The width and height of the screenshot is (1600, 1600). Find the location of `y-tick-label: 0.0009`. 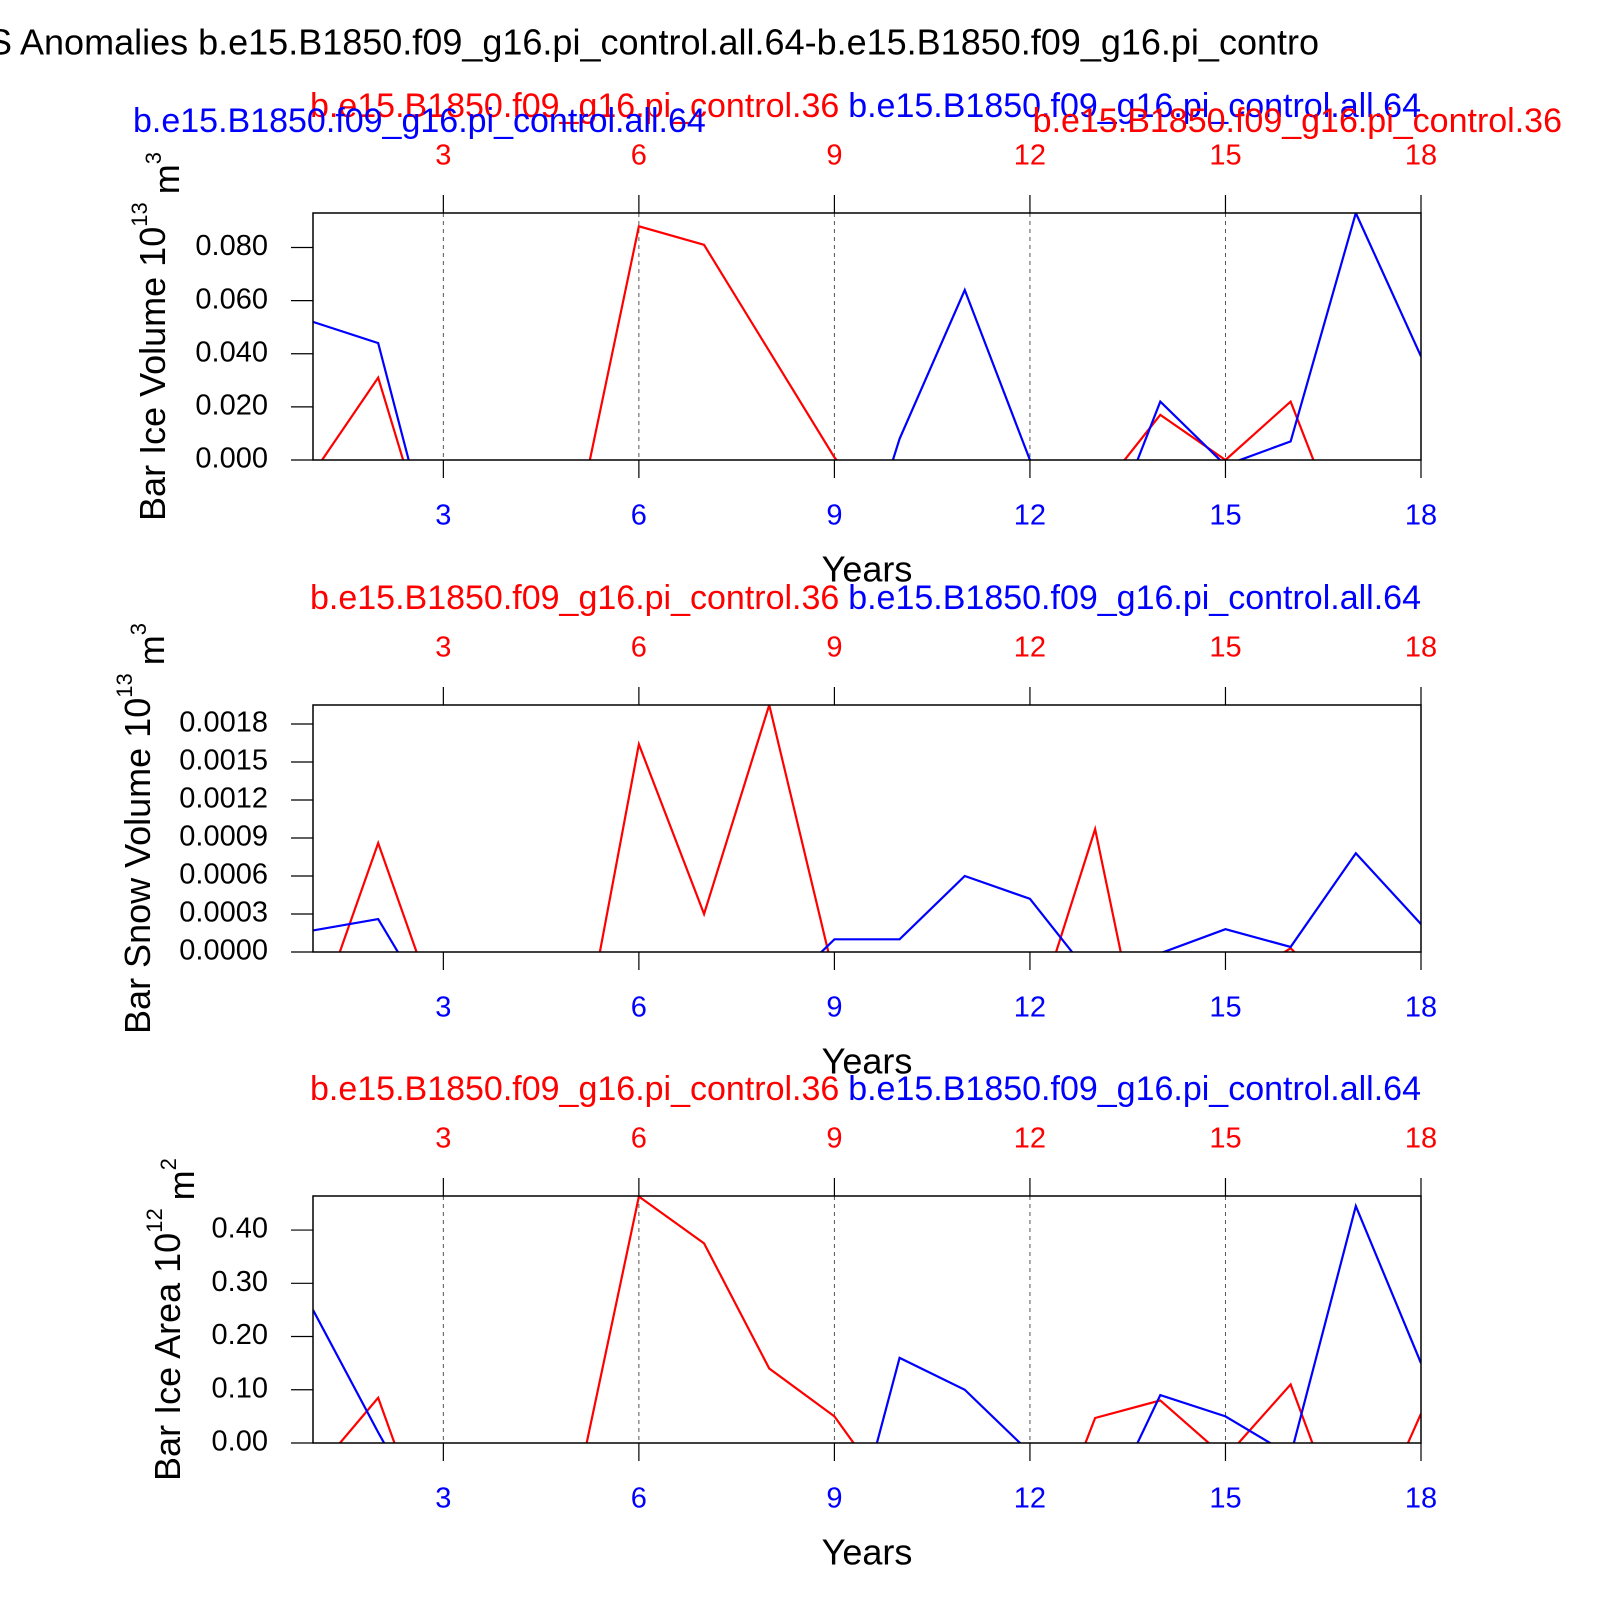

y-tick-label: 0.0009 is located at coordinates (223, 837).